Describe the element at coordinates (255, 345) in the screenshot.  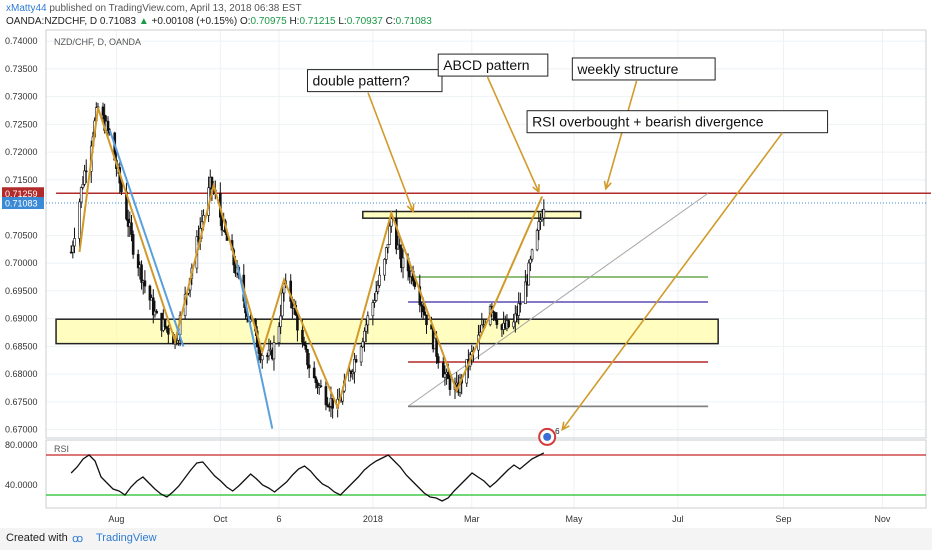
I see `blue-trend-line` at that location.